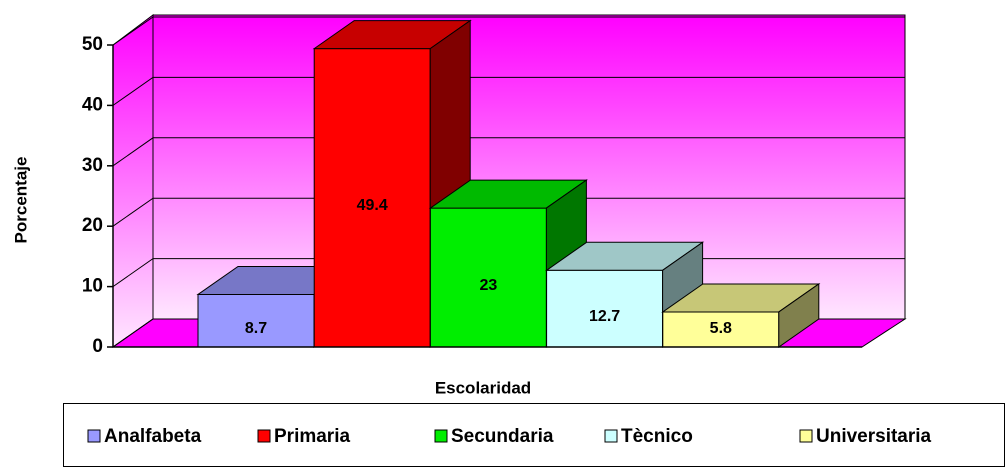 This screenshot has height=468, width=1006. What do you see at coordinates (483, 387) in the screenshot?
I see `x-axis-label: Escolaridad` at bounding box center [483, 387].